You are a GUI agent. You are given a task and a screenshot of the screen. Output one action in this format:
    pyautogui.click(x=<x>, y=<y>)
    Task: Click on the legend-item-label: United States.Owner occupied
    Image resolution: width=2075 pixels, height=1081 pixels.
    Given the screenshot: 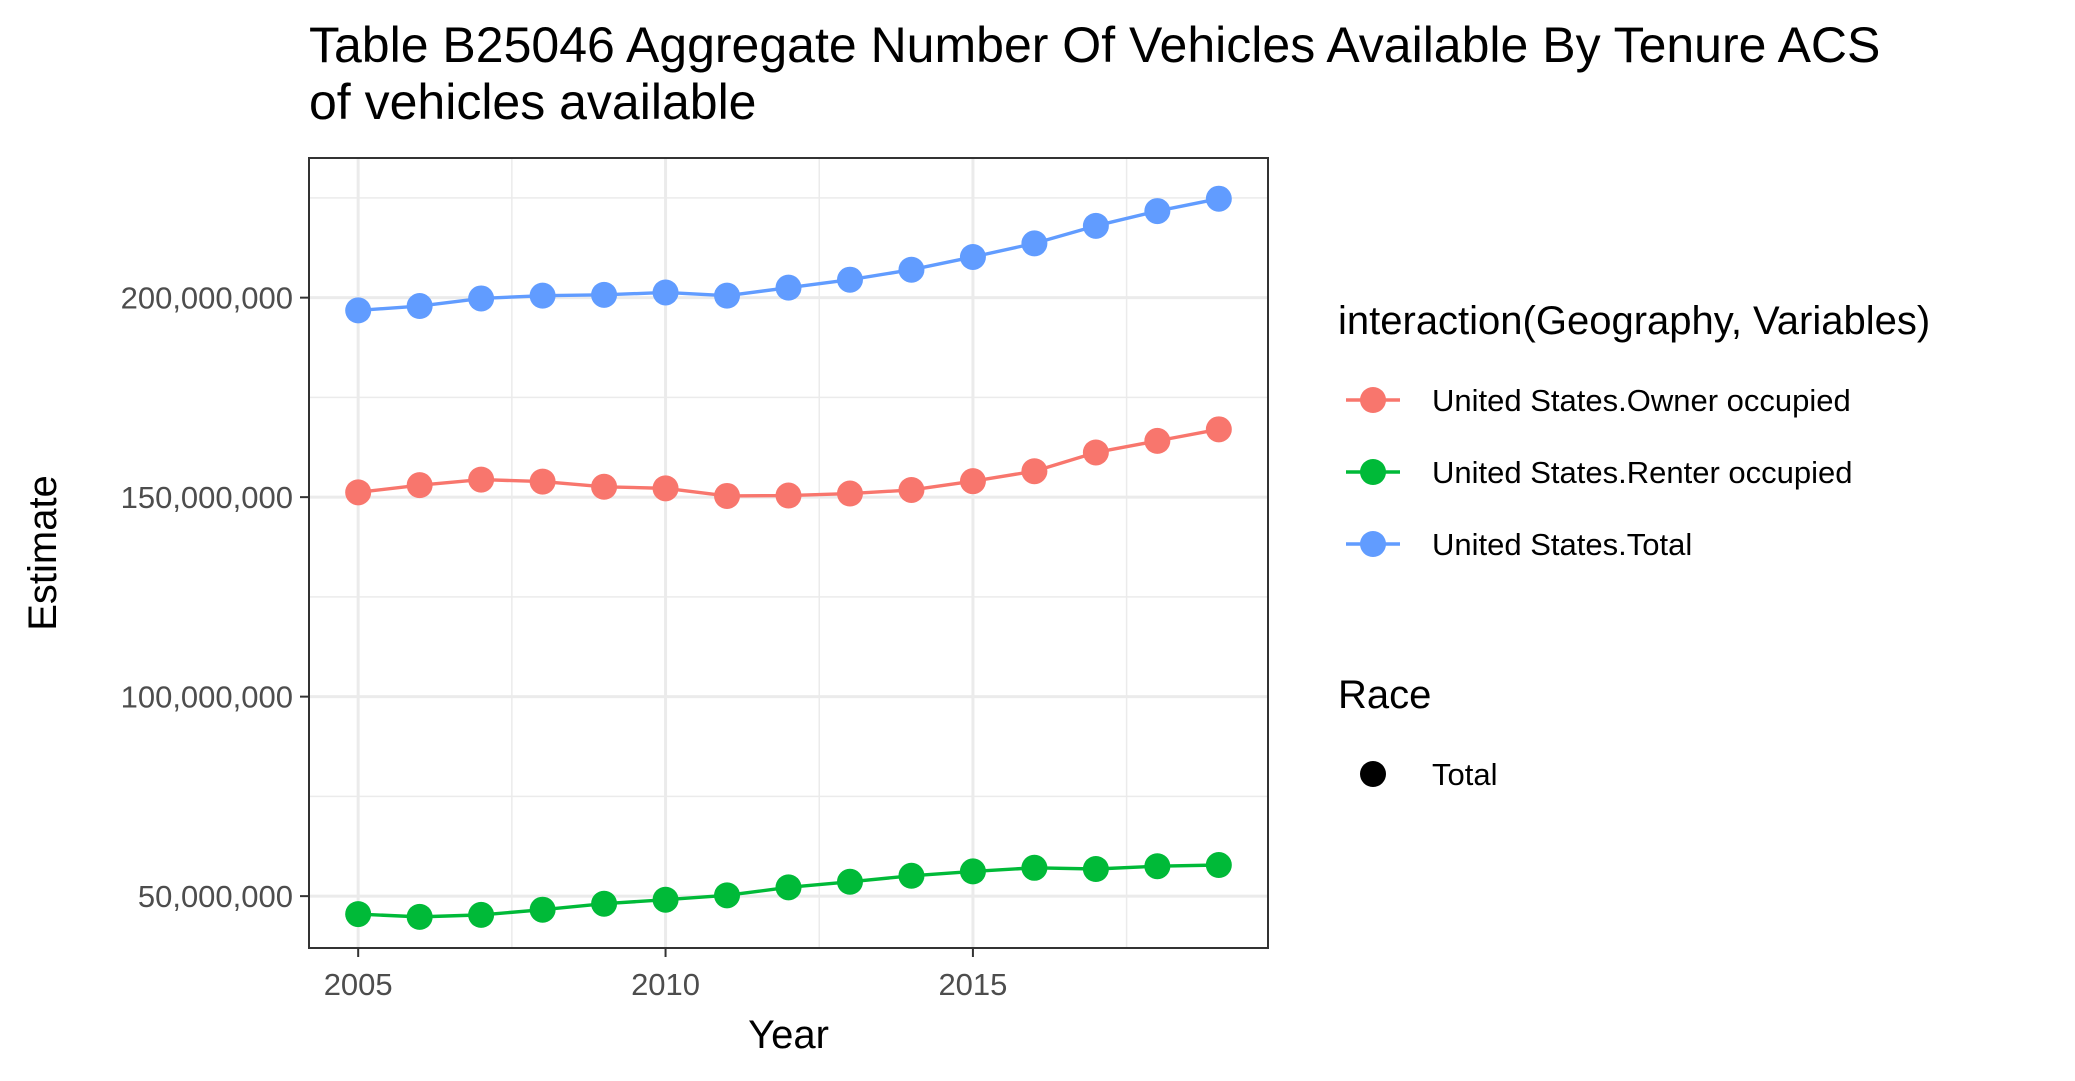 What is the action you would take?
    pyautogui.click(x=1641, y=400)
    